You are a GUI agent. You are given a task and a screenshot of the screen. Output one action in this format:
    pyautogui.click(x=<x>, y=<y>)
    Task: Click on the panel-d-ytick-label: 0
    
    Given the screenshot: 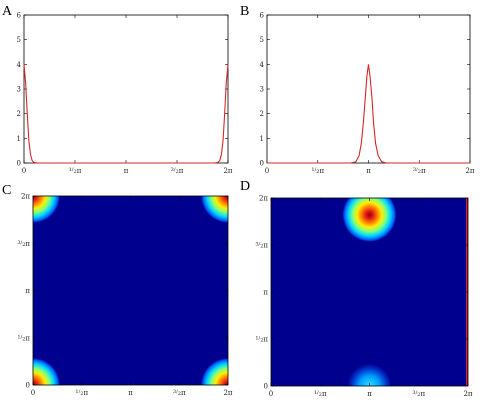 What is the action you would take?
    pyautogui.click(x=266, y=387)
    